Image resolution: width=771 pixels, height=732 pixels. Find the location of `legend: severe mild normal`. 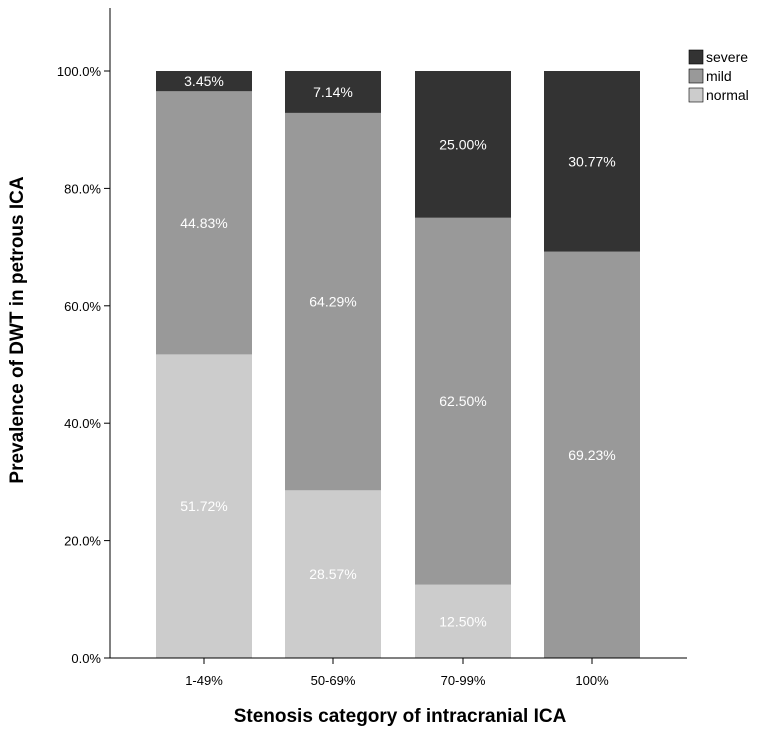

legend: severe mild normal is located at coordinates (718, 76).